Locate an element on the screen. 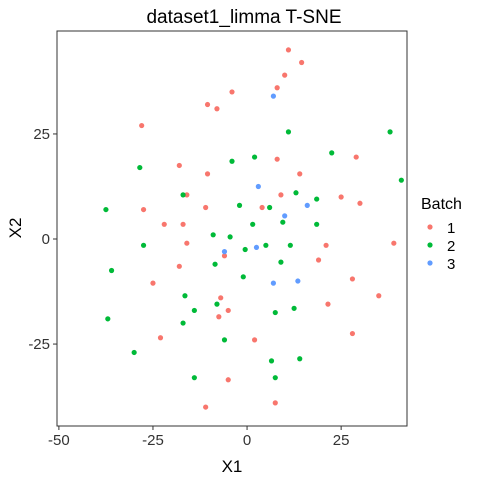 The width and height of the screenshot is (480, 485). x-tick-label: 0 is located at coordinates (247, 440).